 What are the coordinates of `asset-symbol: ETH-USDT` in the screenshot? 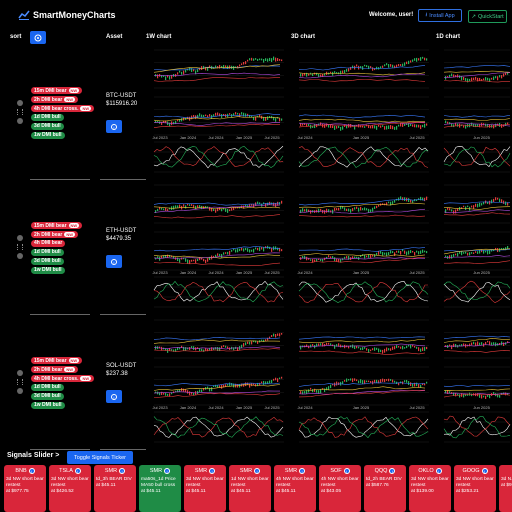 It's located at (121, 231).